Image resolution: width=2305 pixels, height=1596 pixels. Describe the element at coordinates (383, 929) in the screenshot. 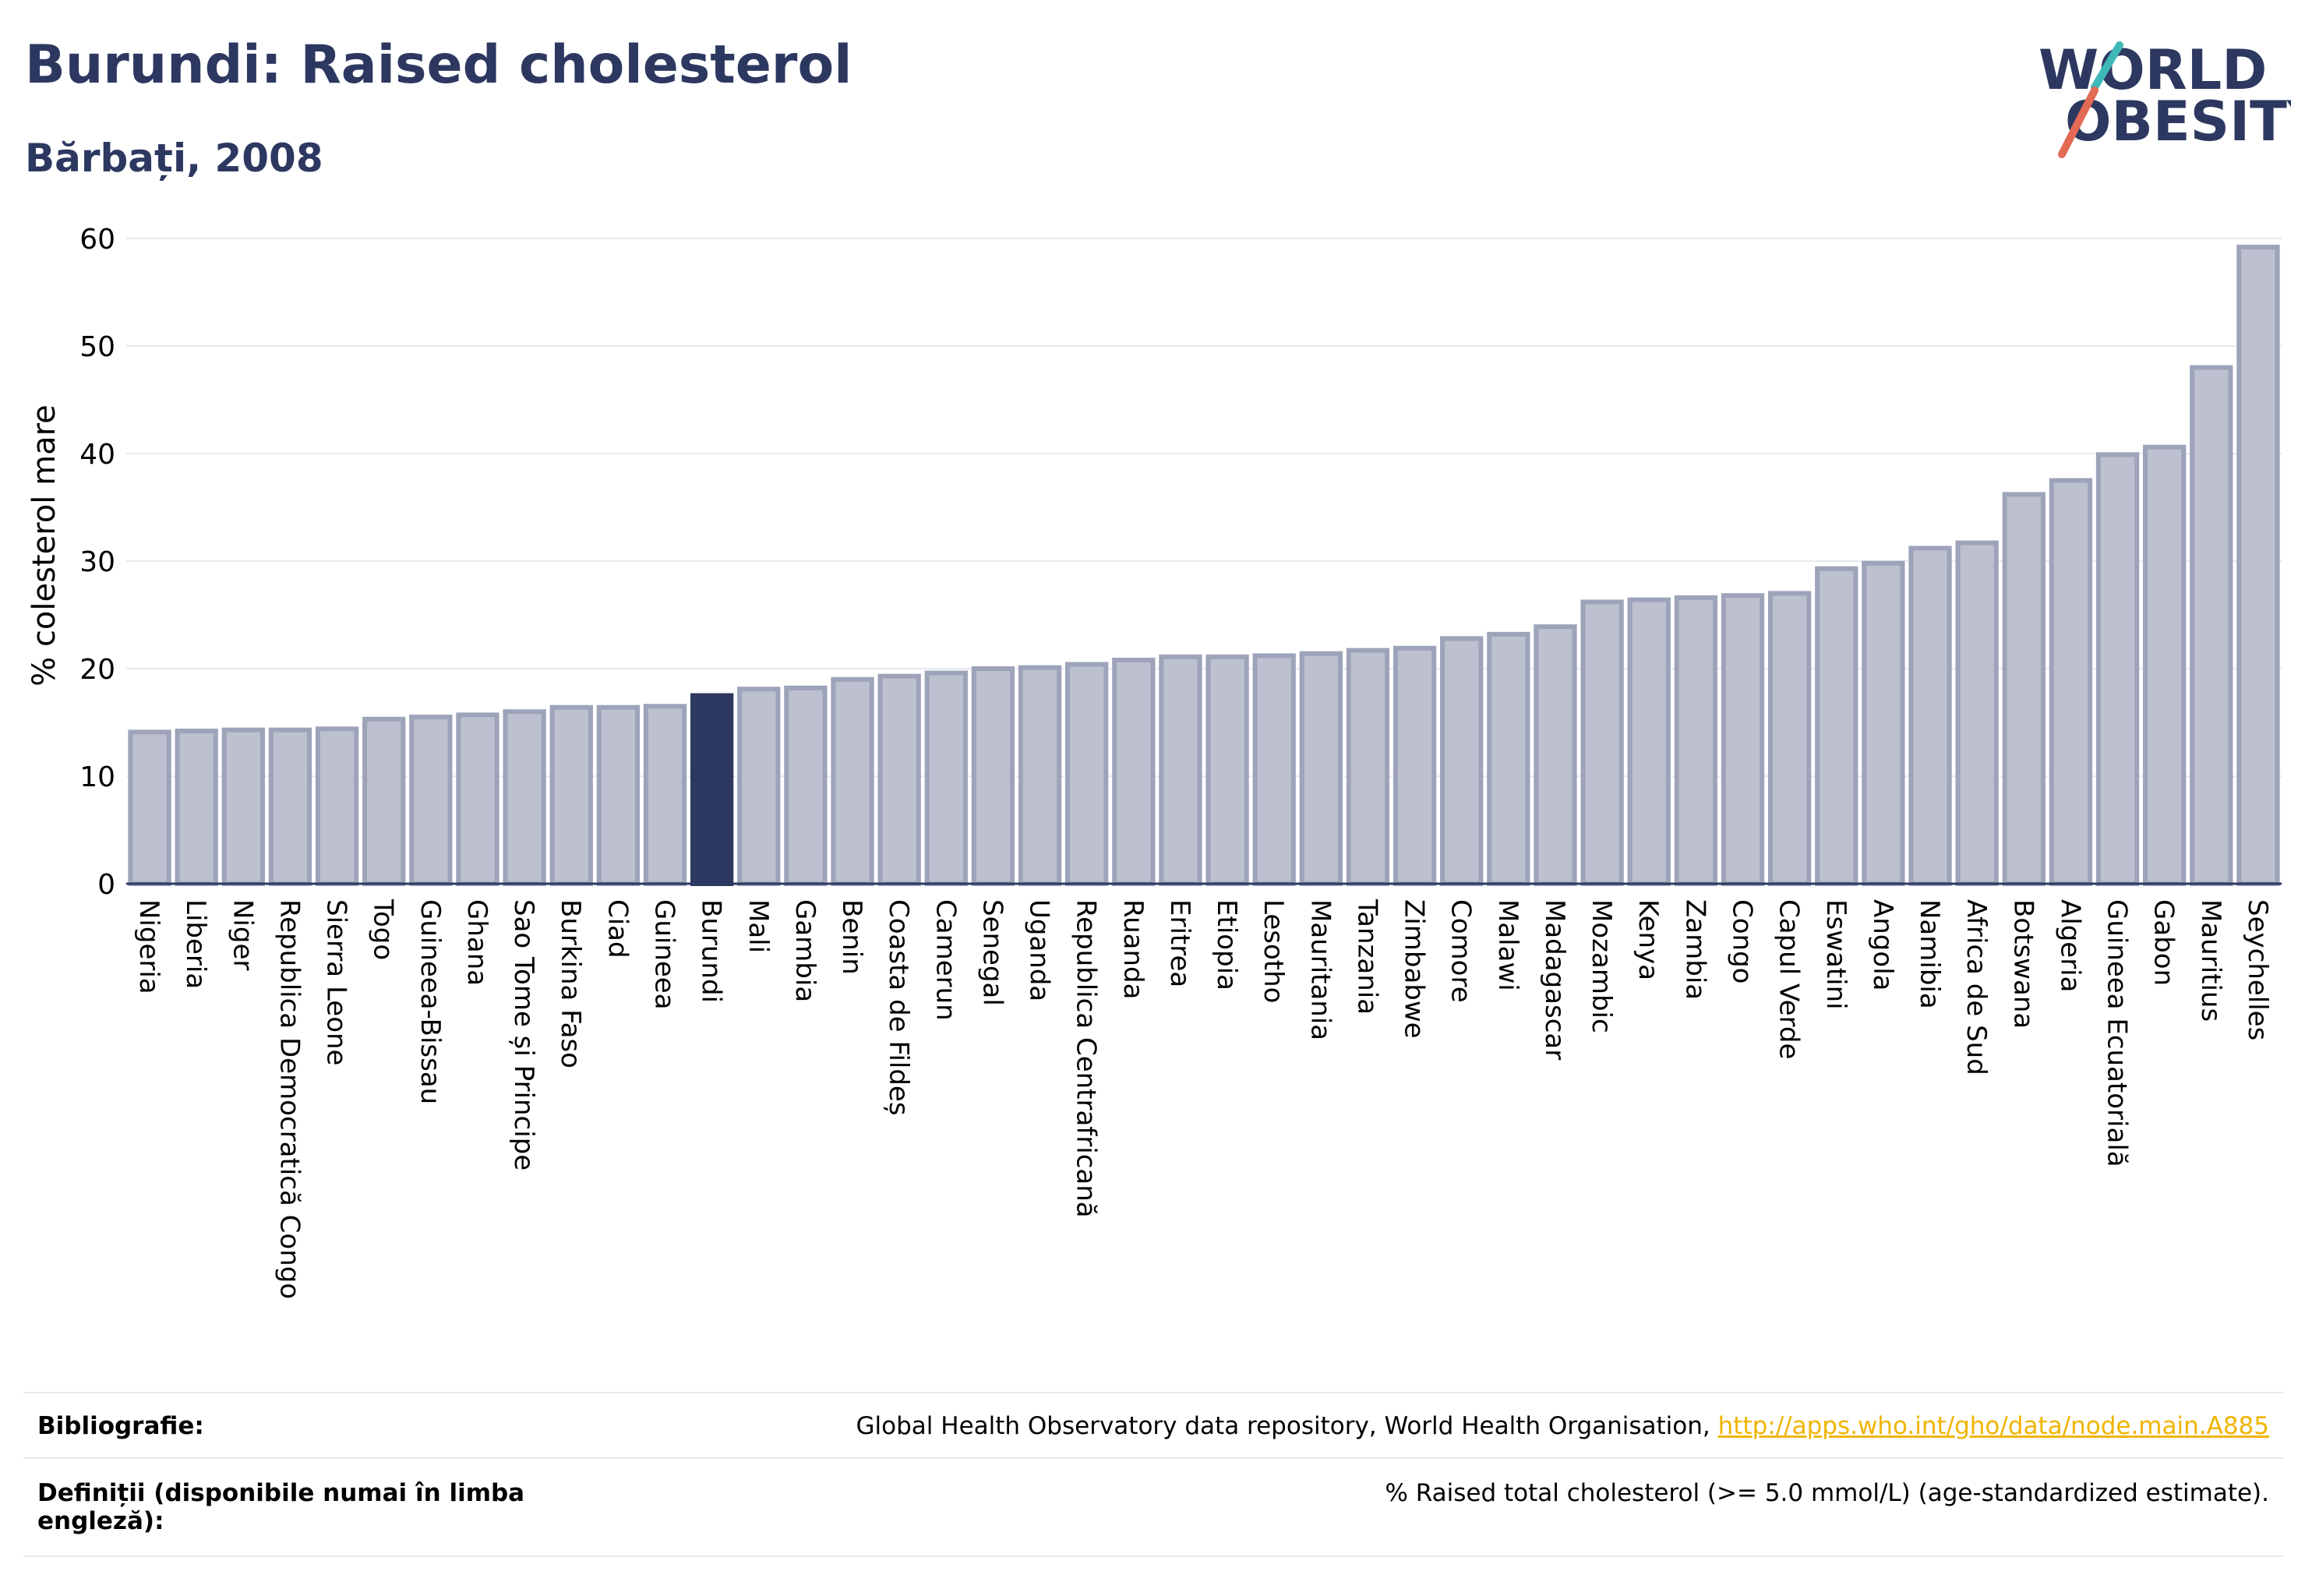

I see `x-tick-label: Togo` at that location.